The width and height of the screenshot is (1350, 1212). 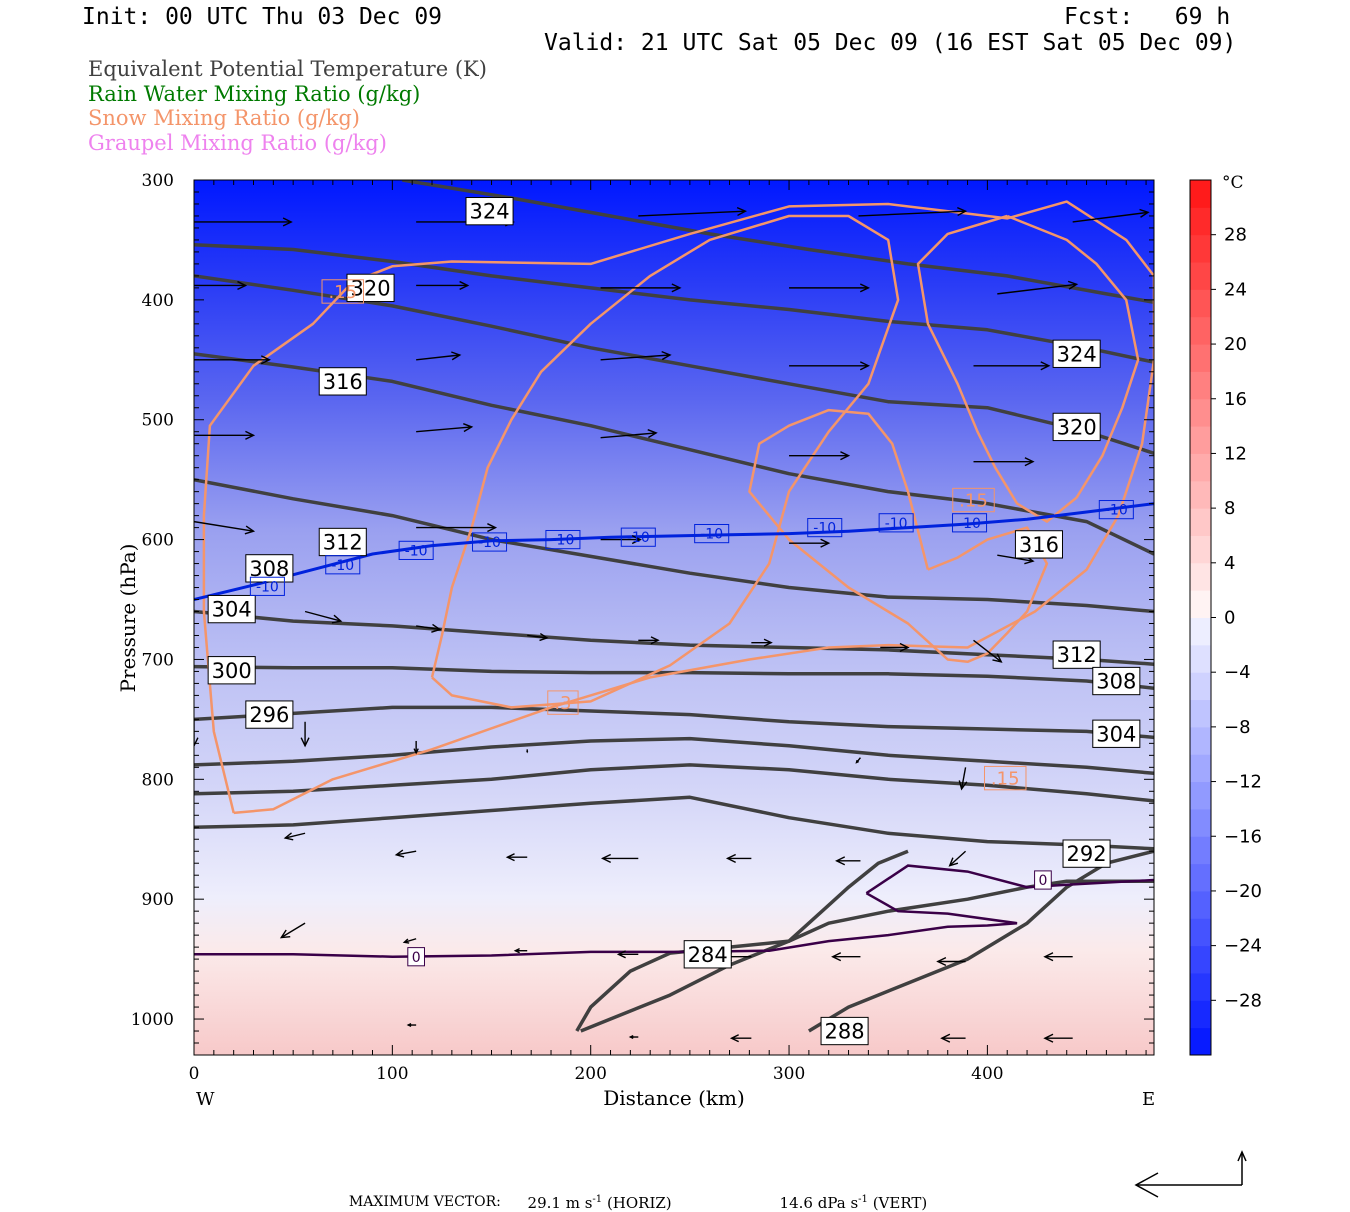 I want to click on max-vector-vert: 14.6 dPa s-1 (VERT), so click(x=853, y=1203).